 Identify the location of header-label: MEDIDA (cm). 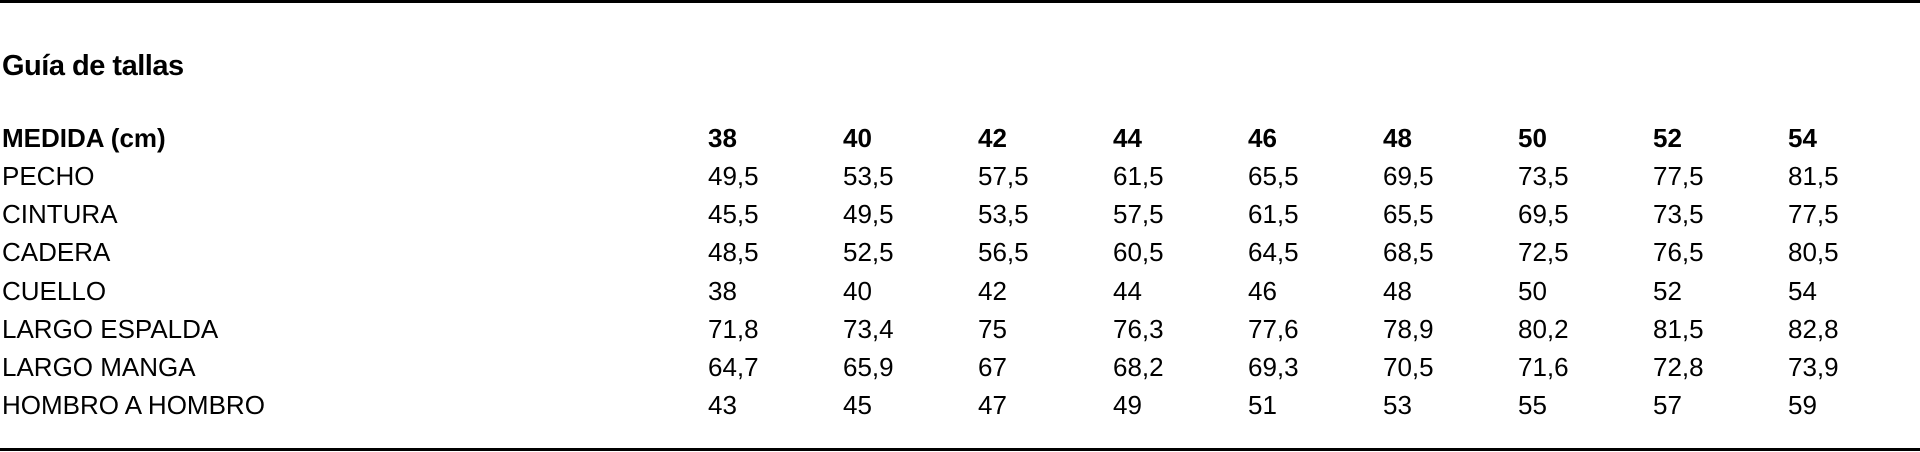
(84, 138).